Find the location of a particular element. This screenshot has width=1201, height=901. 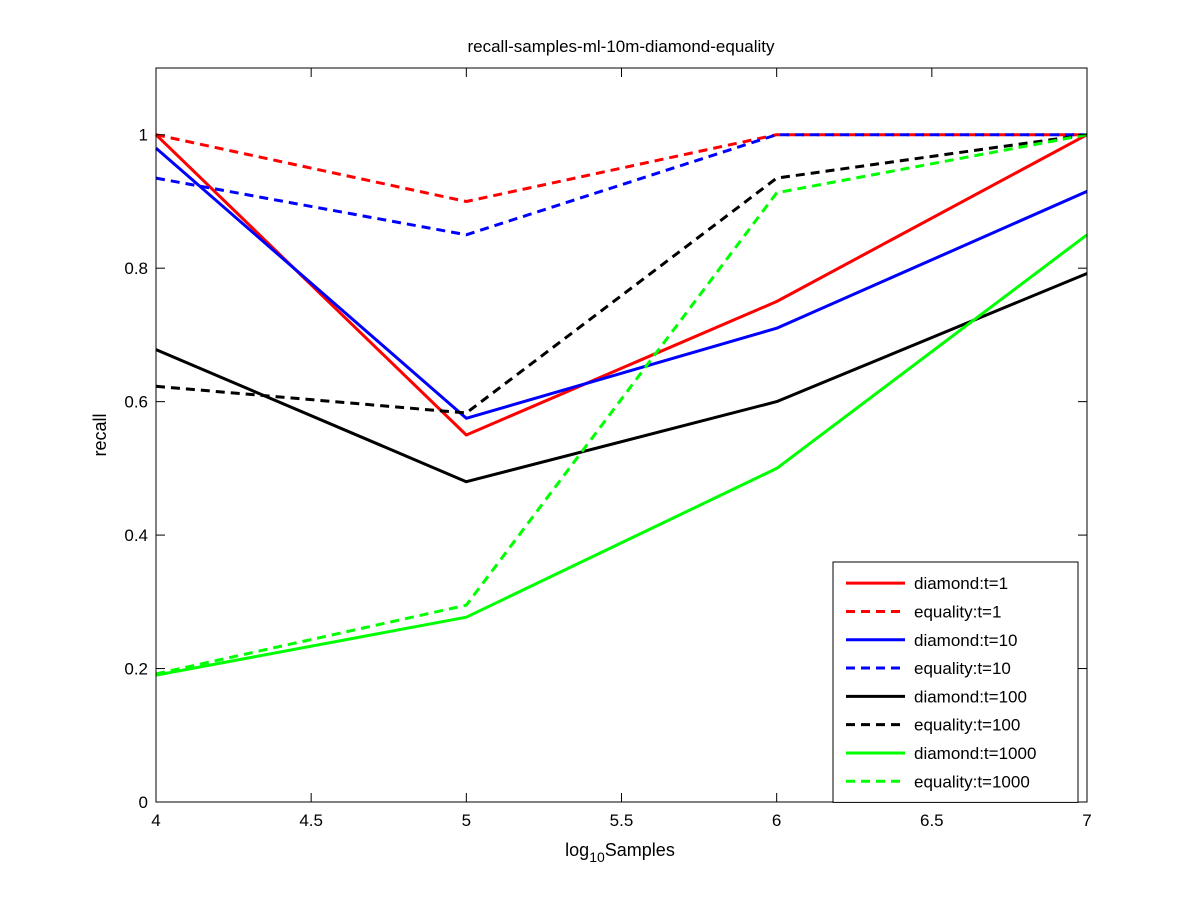

legend-label-2: equality:t=1 is located at coordinates (957, 611).